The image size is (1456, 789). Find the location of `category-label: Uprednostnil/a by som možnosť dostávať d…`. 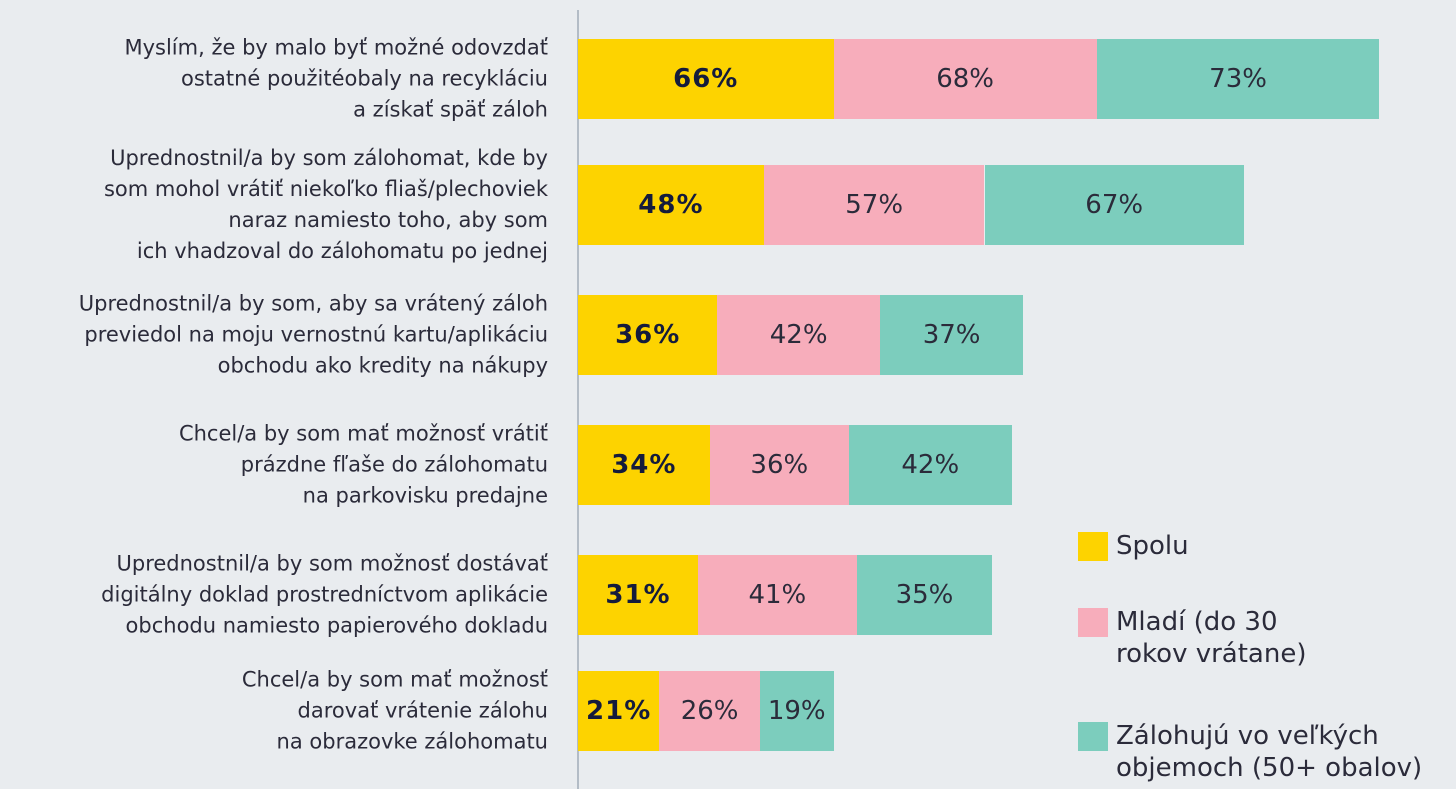

category-label: Uprednostnil/a by som možnosť dostávať d… is located at coordinates (324, 594).